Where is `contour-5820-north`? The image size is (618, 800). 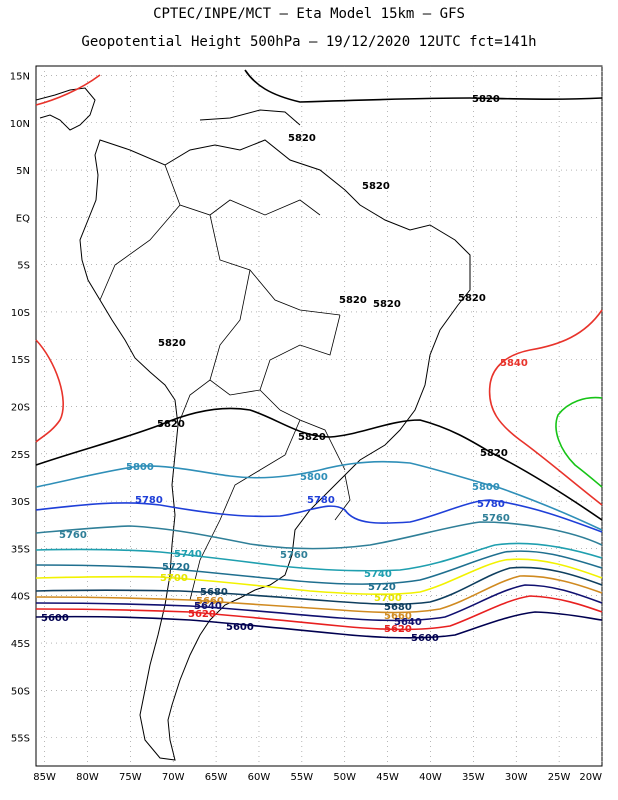
contour-5820-north is located at coordinates (423, 86).